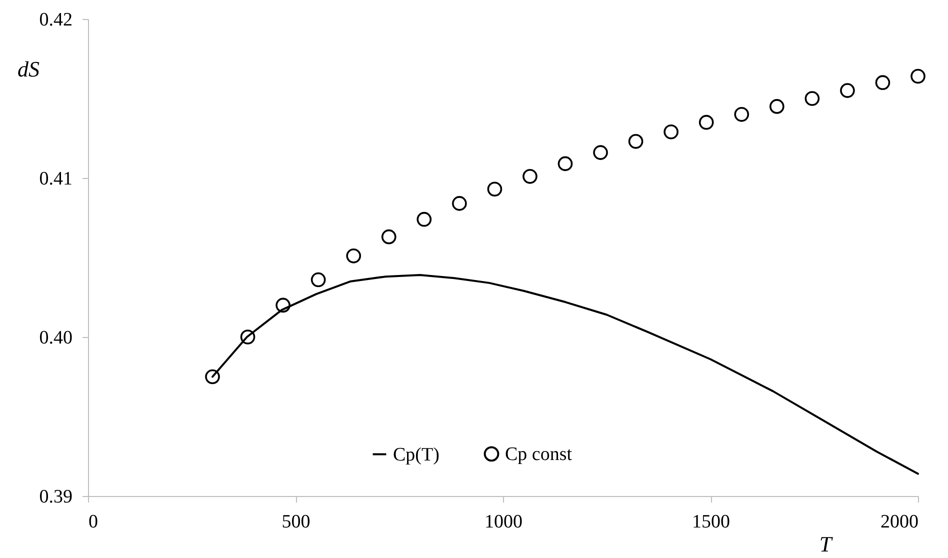  I want to click on y-axis-title: dS, so click(29, 69).